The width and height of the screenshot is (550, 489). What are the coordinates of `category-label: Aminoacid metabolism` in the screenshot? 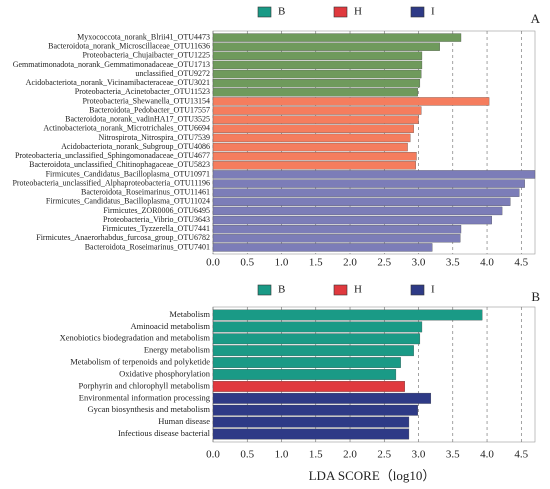 It's located at (170, 326).